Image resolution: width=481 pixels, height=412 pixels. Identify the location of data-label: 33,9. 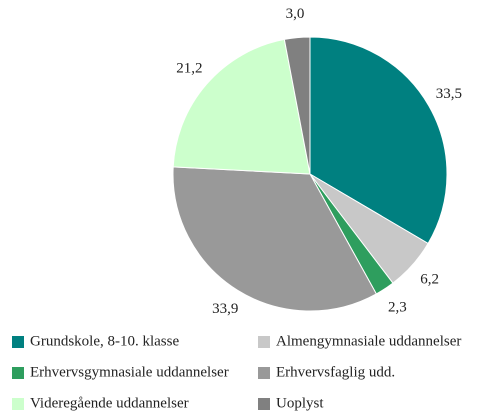
(225, 309).